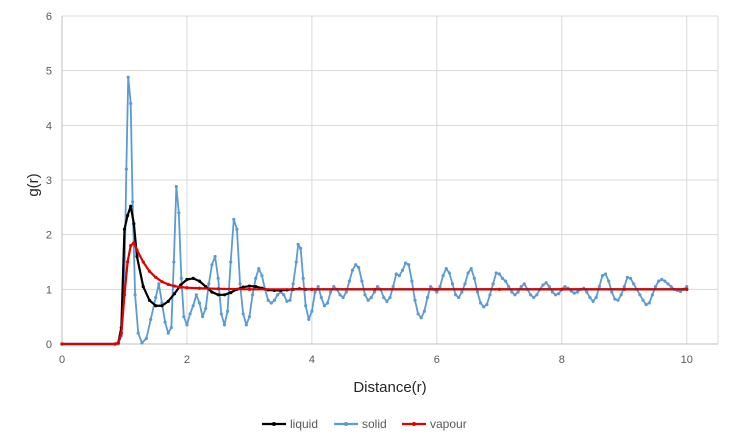 This screenshot has width=744, height=446. Describe the element at coordinates (187, 360) in the screenshot. I see `x-tick-label: 2` at that location.